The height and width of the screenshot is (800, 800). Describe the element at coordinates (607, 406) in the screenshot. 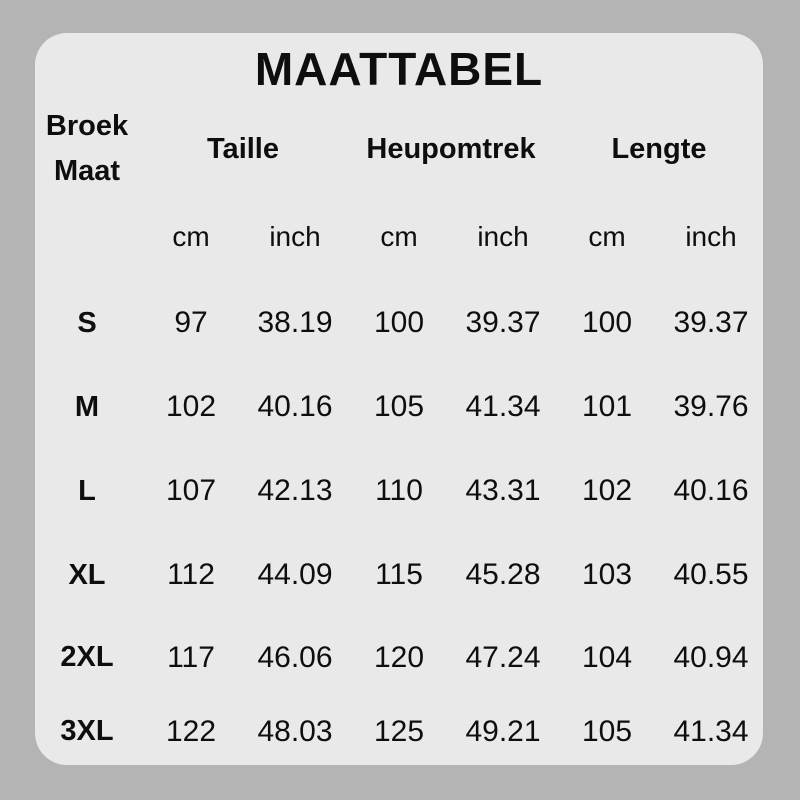

I see `table-cell: 101` at that location.